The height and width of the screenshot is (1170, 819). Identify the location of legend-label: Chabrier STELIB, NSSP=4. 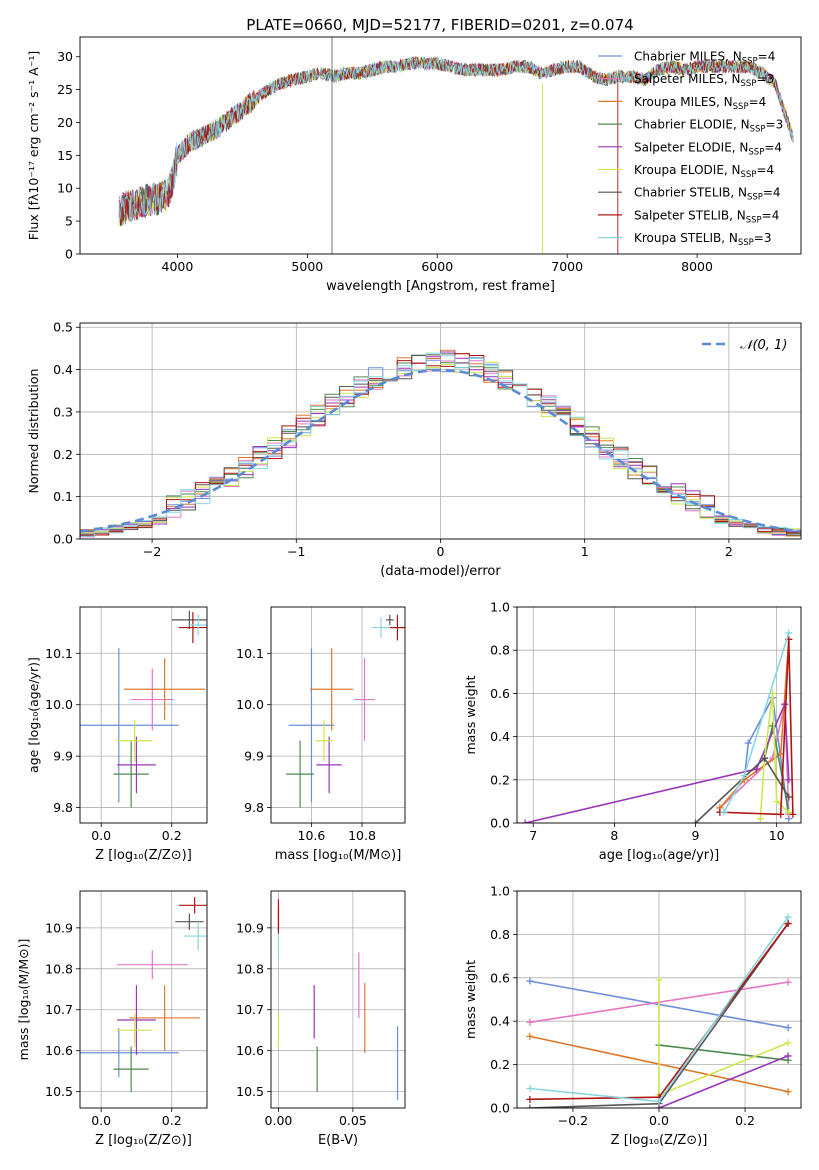
(707, 194).